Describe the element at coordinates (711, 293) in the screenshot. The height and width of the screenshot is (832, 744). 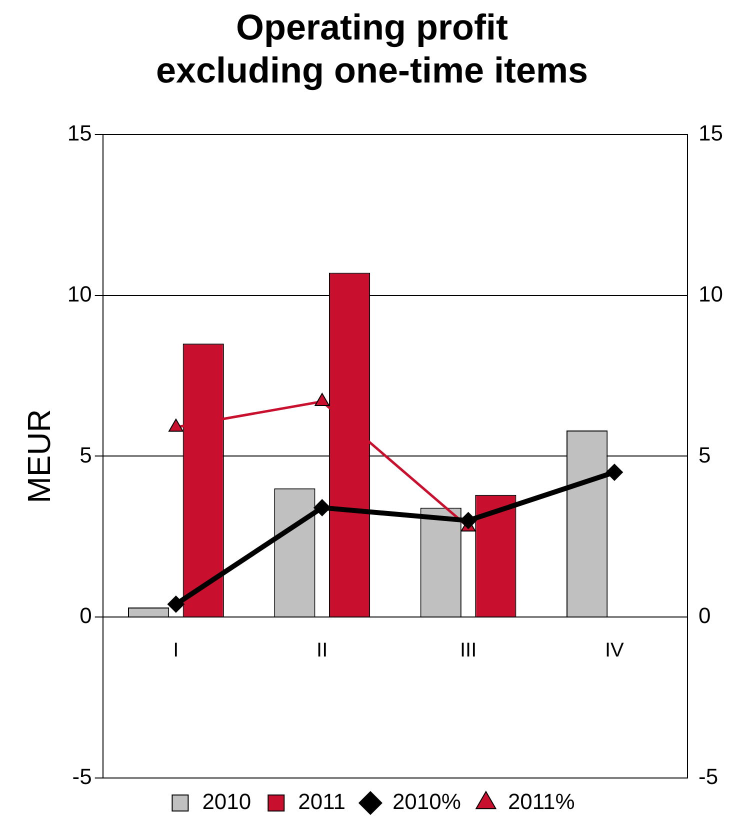
I see `y2-tick-label: 10` at that location.